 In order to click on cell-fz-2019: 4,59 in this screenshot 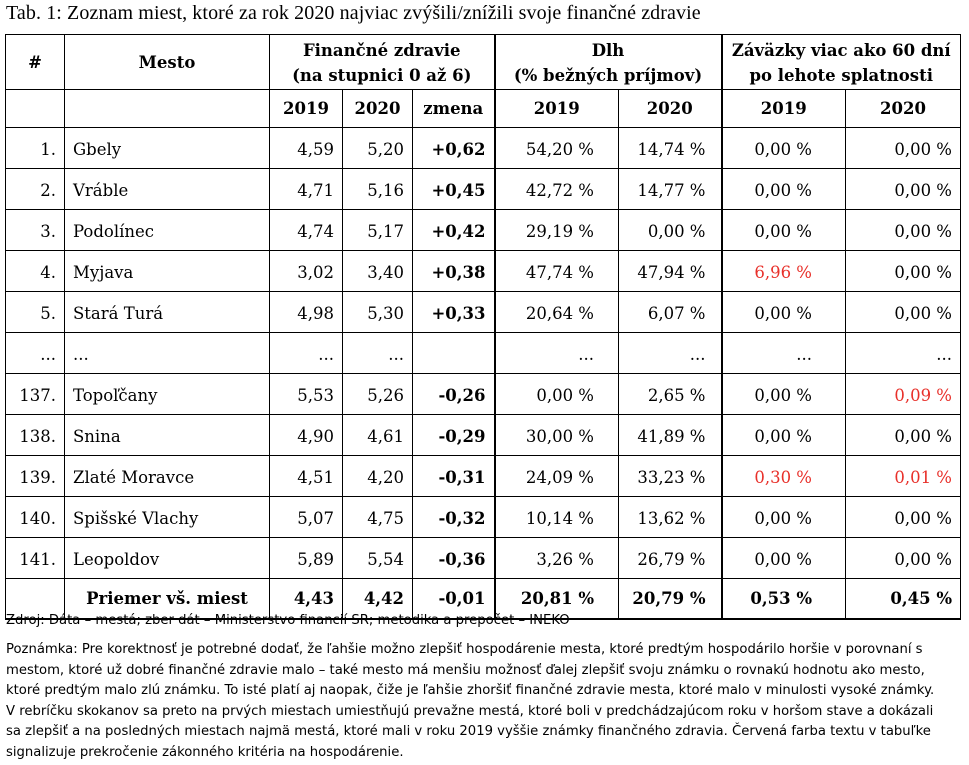, I will do `click(306, 148)`.